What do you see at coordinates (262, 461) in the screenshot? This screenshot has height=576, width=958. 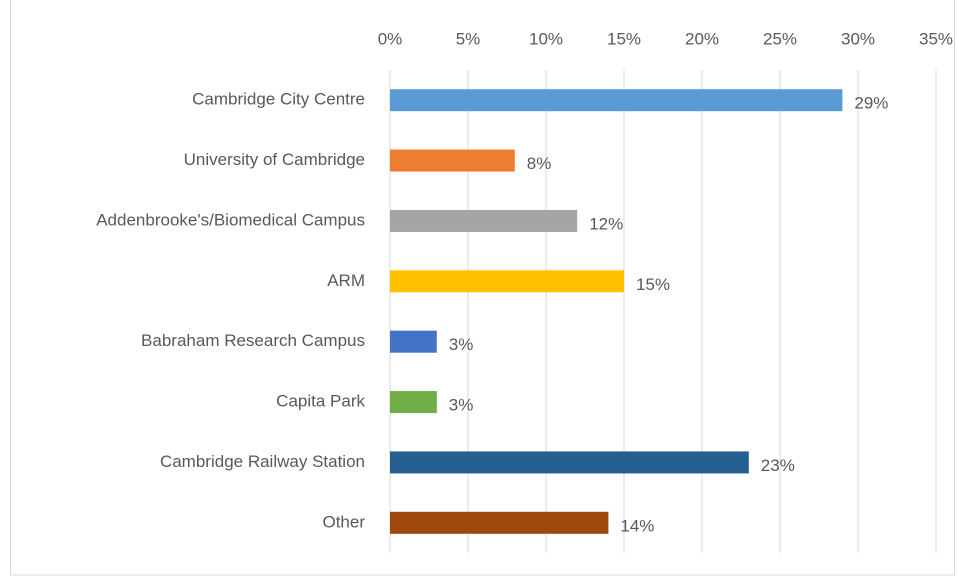 I see `y-tick-label: Cambridge Railway Station` at bounding box center [262, 461].